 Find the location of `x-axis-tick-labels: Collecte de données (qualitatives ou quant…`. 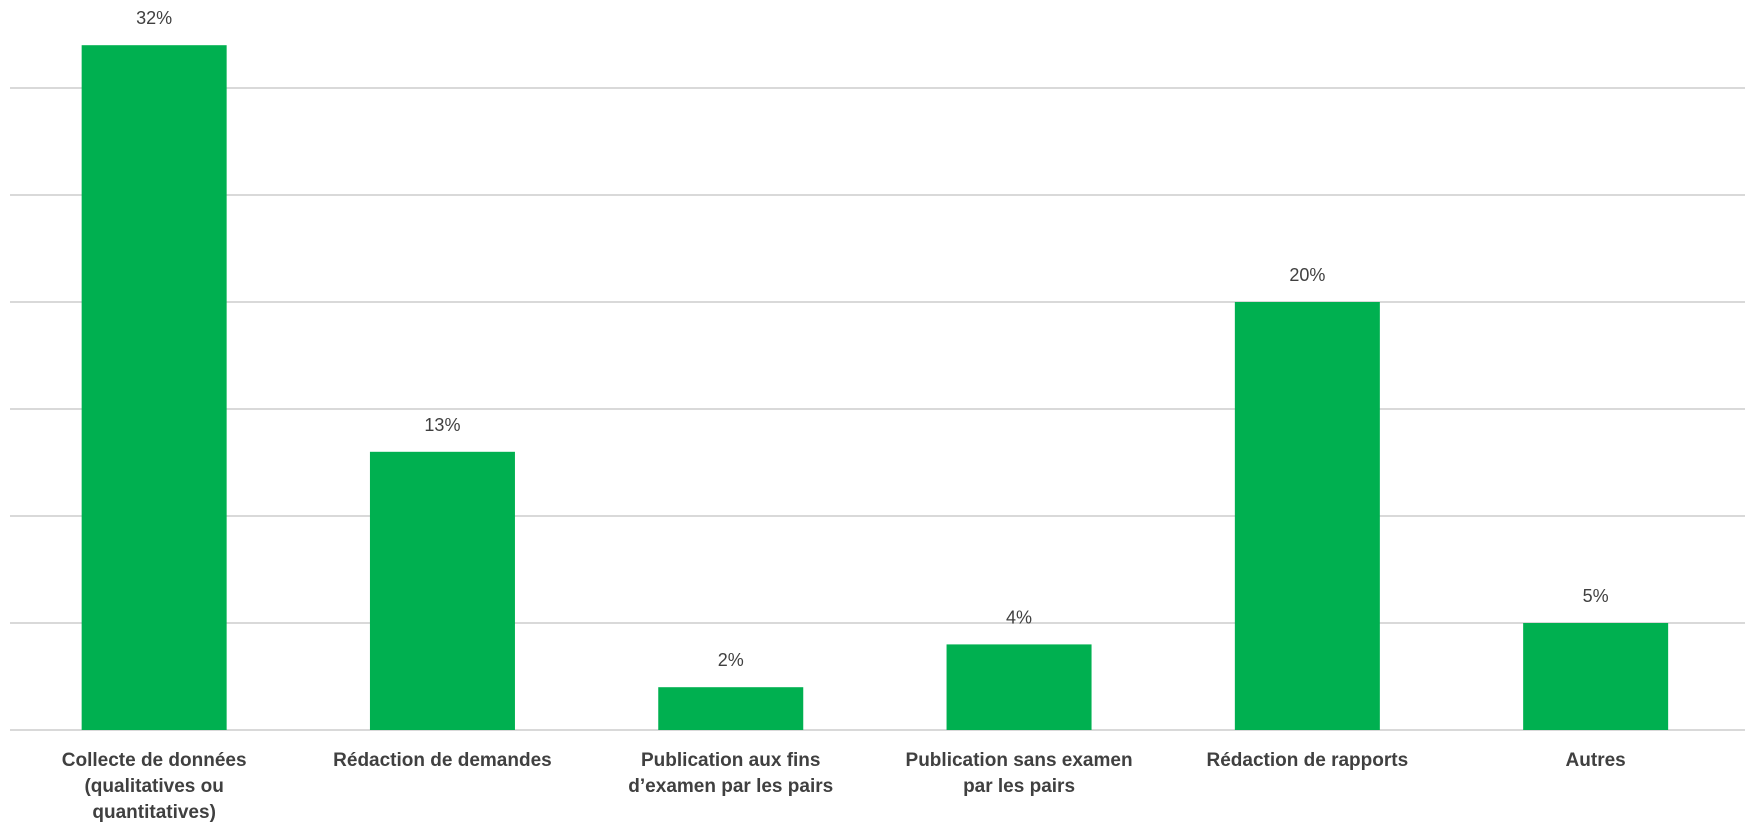

x-axis-tick-labels: Collecte de données (qualitatives ou quant… is located at coordinates (844, 786).